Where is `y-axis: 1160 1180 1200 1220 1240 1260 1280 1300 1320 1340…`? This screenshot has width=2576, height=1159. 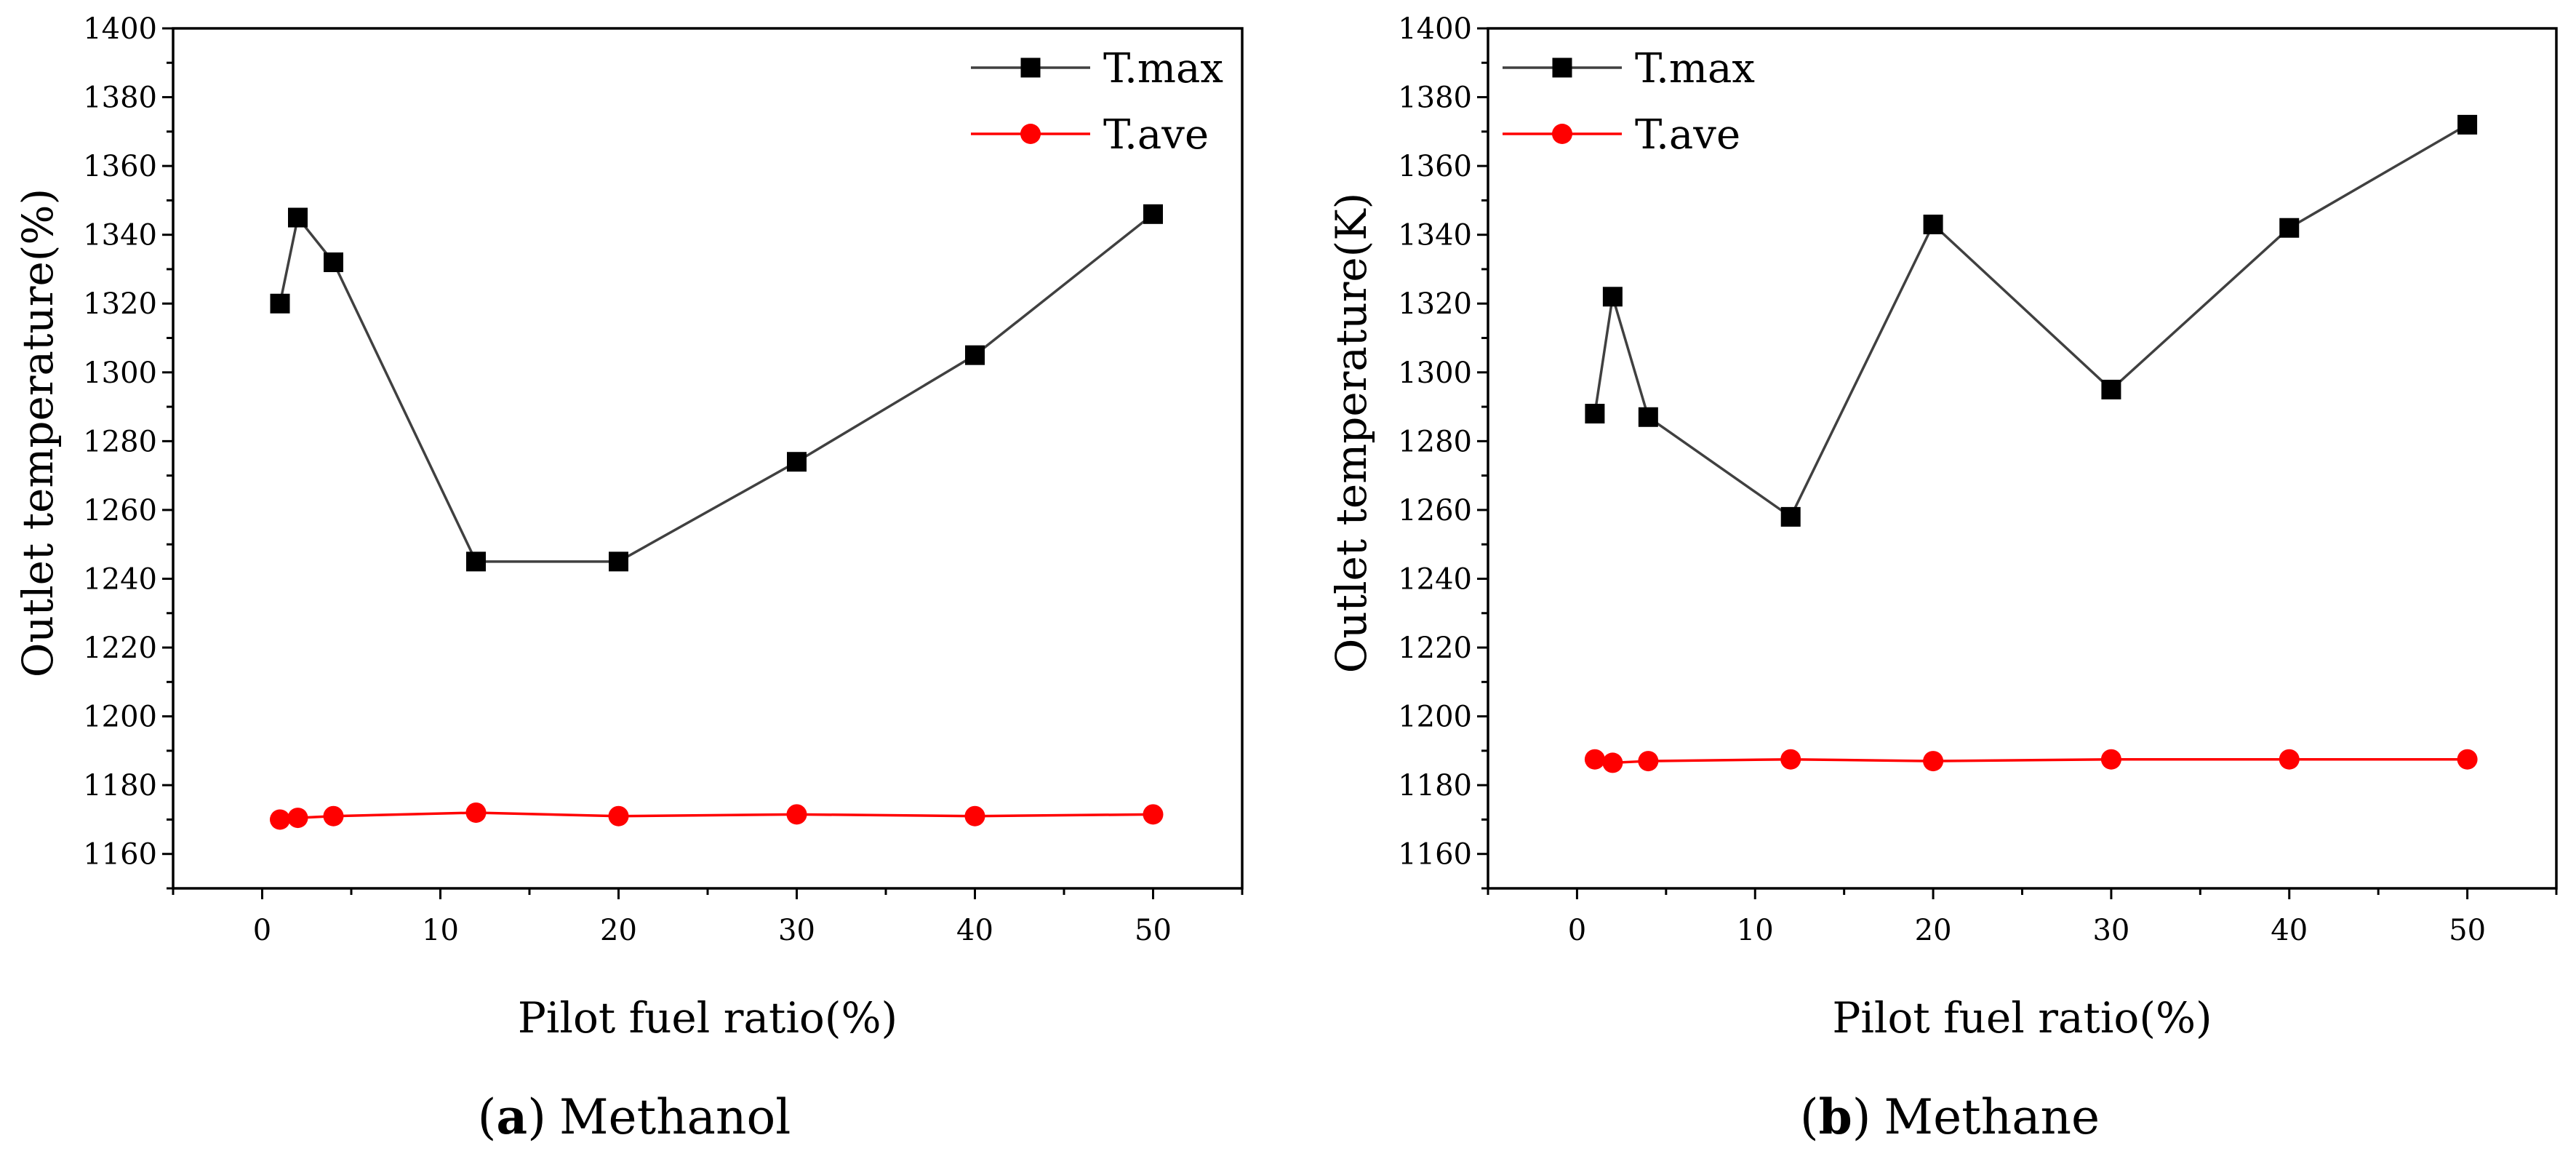
y-axis: 1160 1180 1200 1220 1240 1260 1280 1300 1320 1340… is located at coordinates (1443, 451).